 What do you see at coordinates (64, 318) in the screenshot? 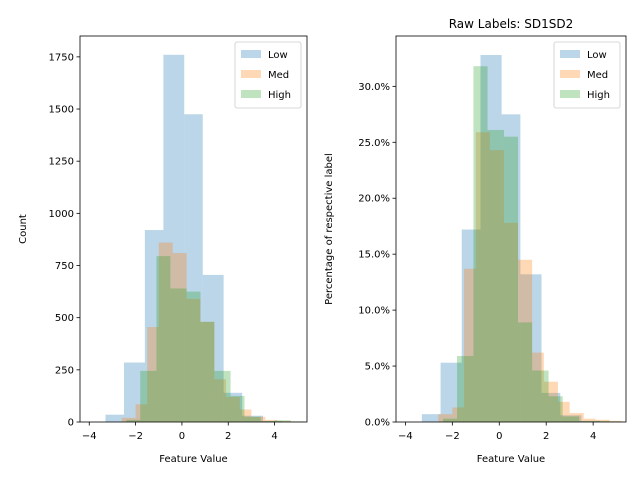
I see `y-tick-label: 500` at bounding box center [64, 318].